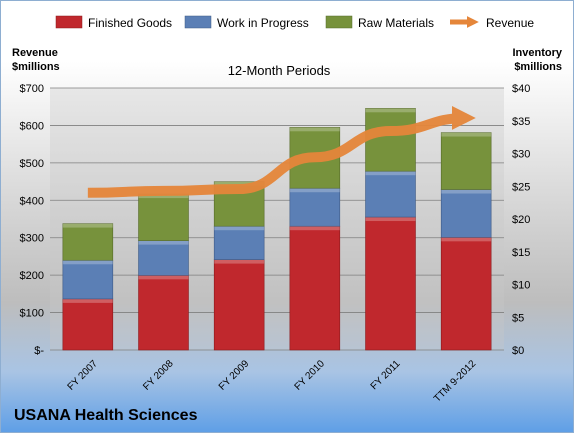 This screenshot has height=433, width=574. Describe the element at coordinates (32, 276) in the screenshot. I see `left-tick-label: $200` at that location.